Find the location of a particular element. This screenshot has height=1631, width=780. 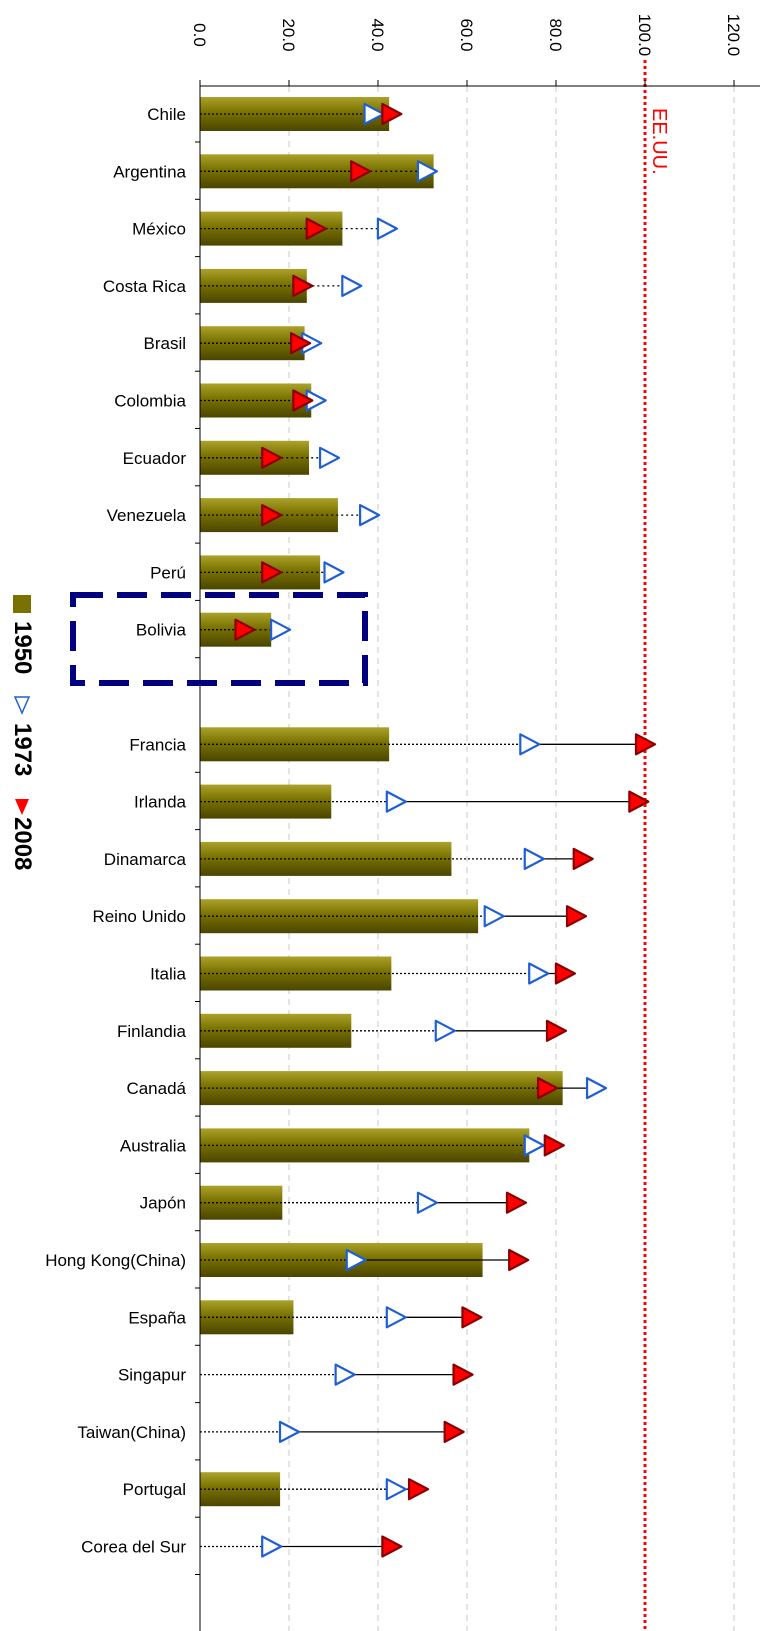

category-label-portugal: Portugal is located at coordinates (154, 1489).